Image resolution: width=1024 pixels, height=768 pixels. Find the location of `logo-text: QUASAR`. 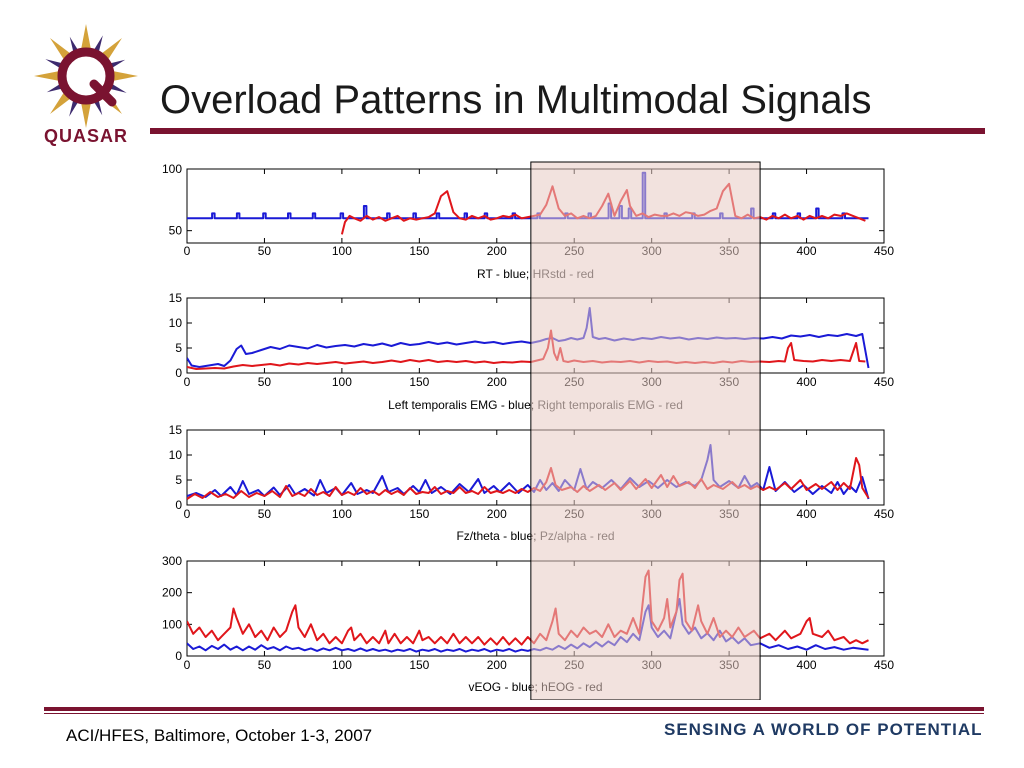

logo-text: QUASAR is located at coordinates (85, 136).